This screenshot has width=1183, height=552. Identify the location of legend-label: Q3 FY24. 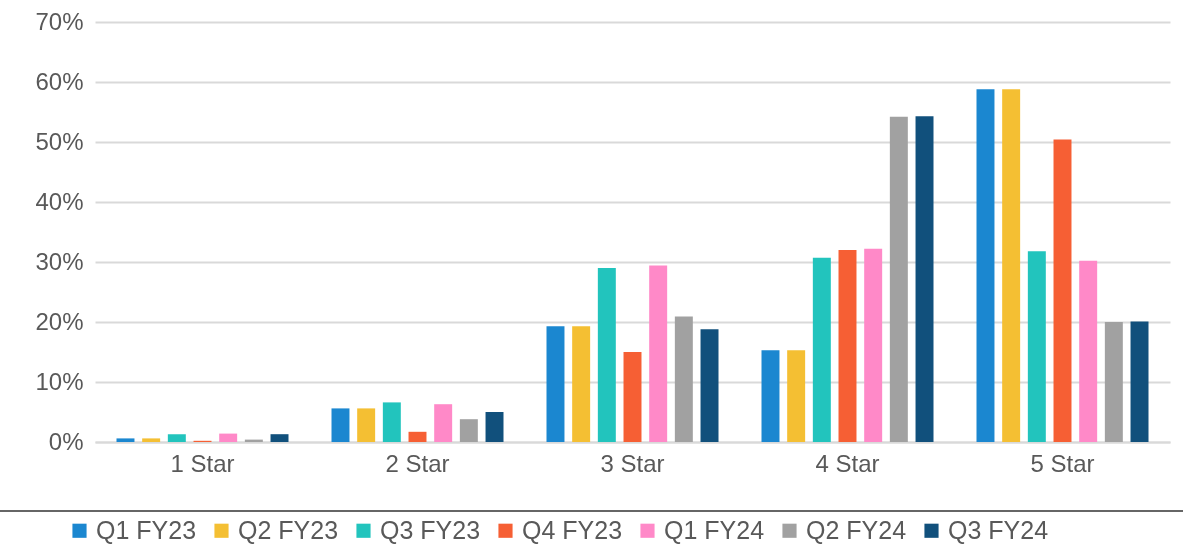
(998, 529).